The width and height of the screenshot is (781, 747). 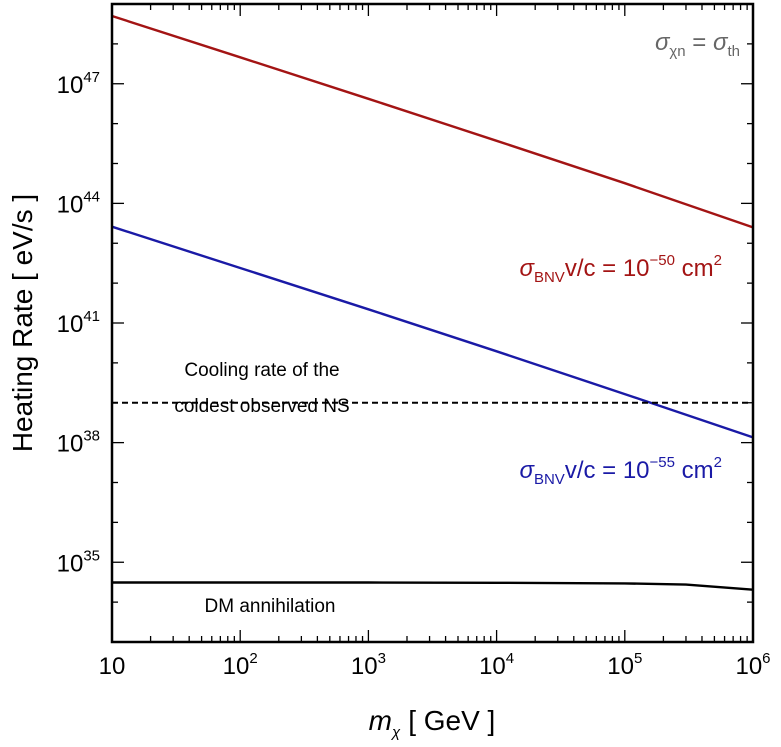 What do you see at coordinates (261, 370) in the screenshot?
I see `cooling-rate-label-line1: Cooling rate of the` at bounding box center [261, 370].